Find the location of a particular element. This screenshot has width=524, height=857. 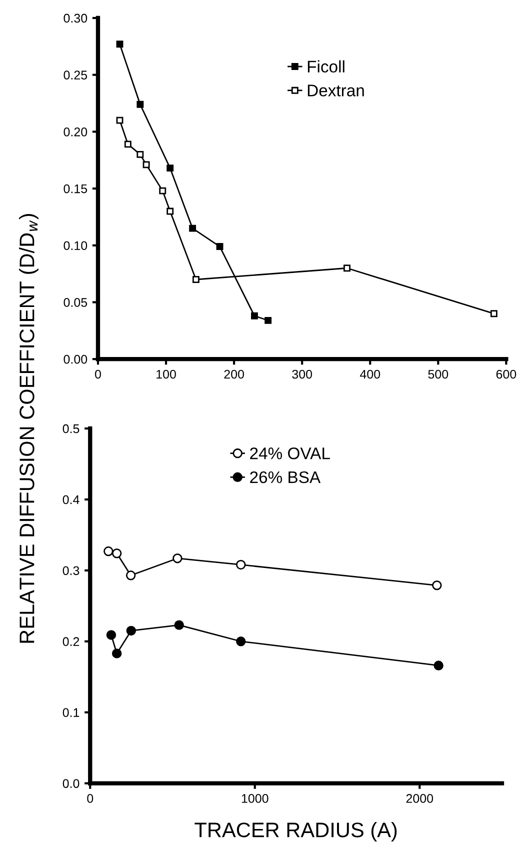

y-tick-label: 0.20 is located at coordinates (76, 131).